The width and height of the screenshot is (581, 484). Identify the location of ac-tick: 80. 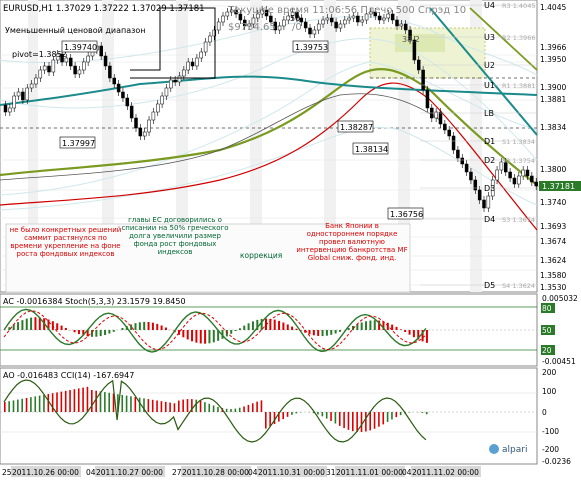
(547, 308).